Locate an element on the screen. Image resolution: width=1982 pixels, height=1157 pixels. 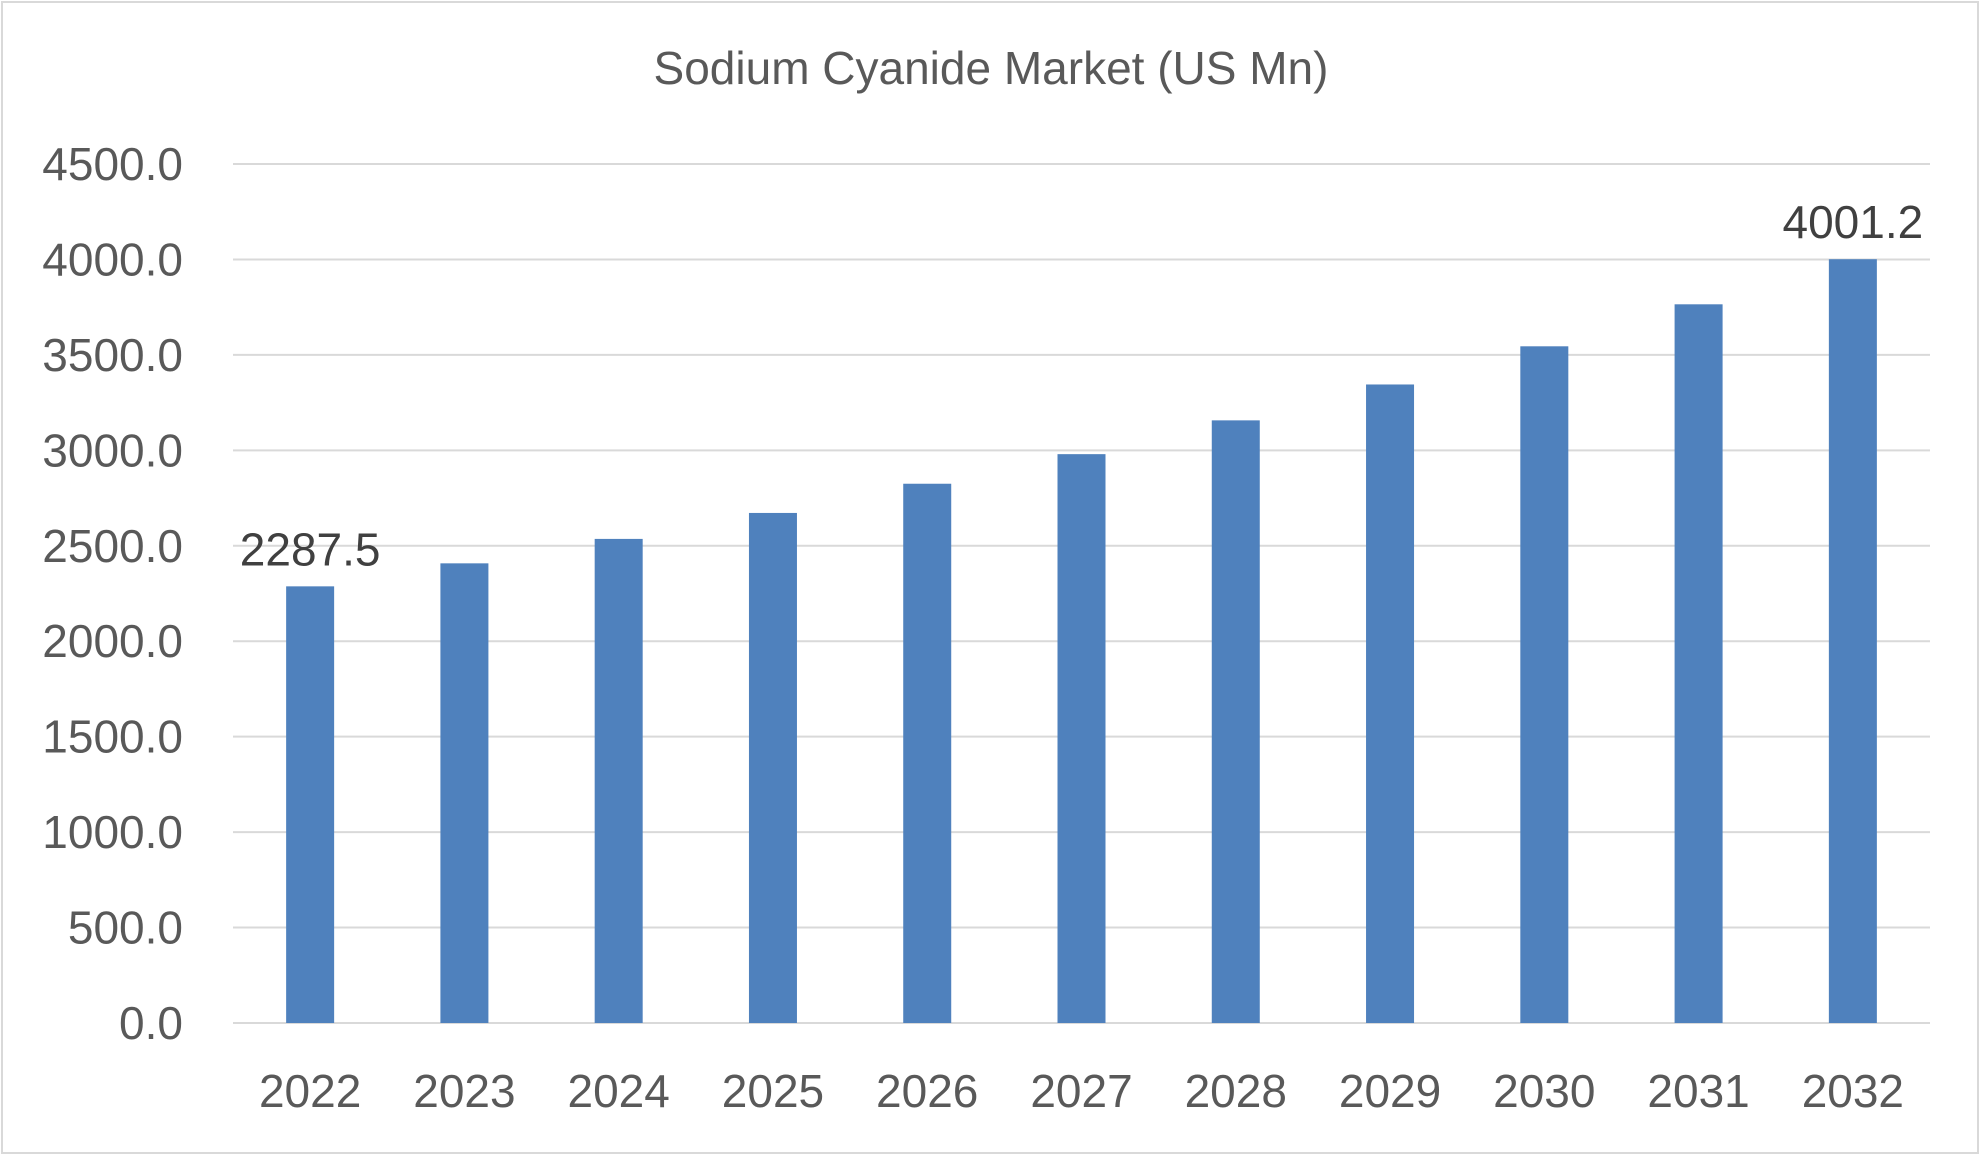
y-tick-label: 4500.0 is located at coordinates (112, 164).